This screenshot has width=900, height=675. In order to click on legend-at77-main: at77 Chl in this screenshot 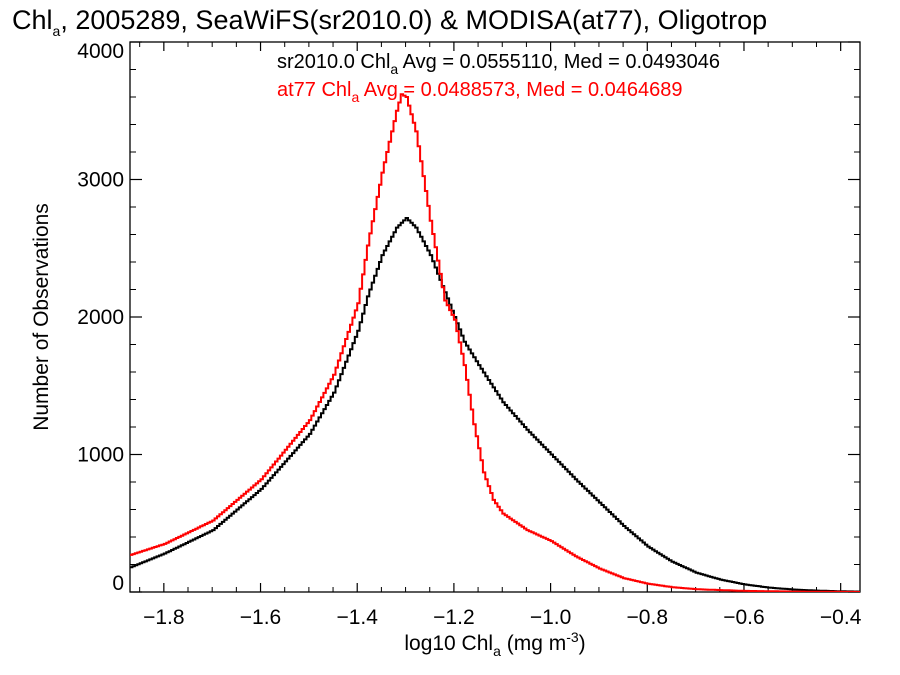, I will do `click(314, 90)`.